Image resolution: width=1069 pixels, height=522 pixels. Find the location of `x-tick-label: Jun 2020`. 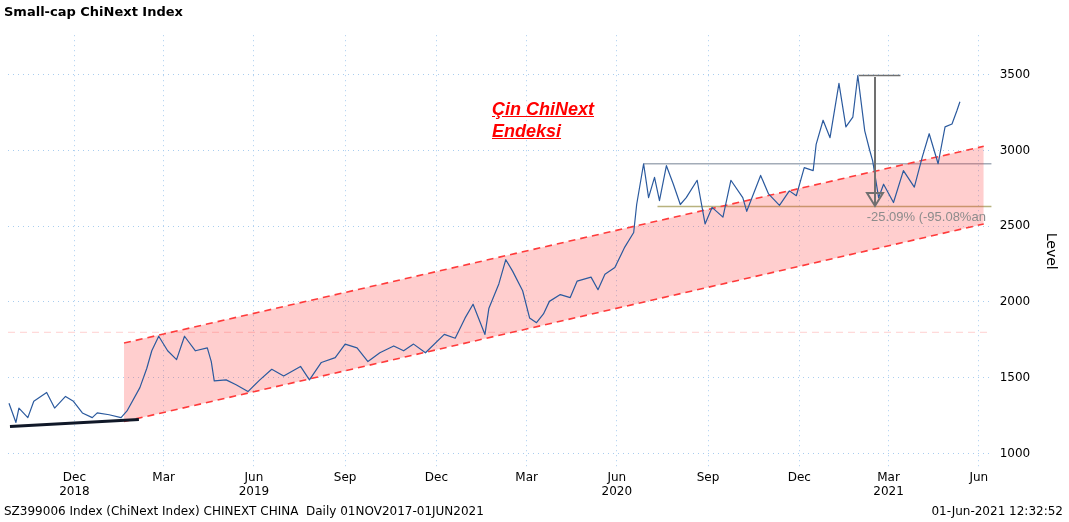

x-tick-label: Jun 2020 is located at coordinates (617, 483).